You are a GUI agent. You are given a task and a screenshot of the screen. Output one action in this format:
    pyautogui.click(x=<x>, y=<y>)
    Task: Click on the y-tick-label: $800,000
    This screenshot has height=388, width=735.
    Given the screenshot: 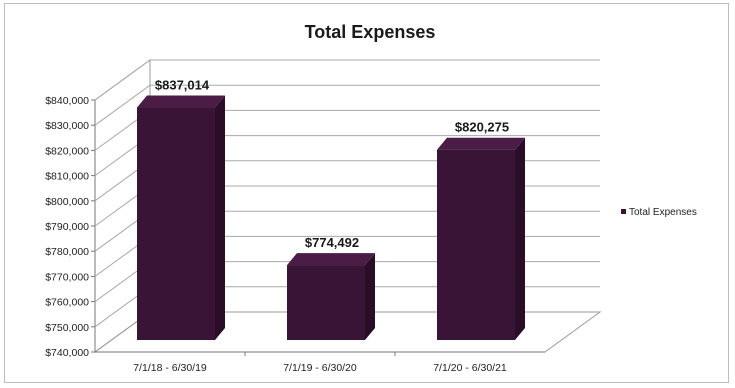 What is the action you would take?
    pyautogui.click(x=67, y=202)
    